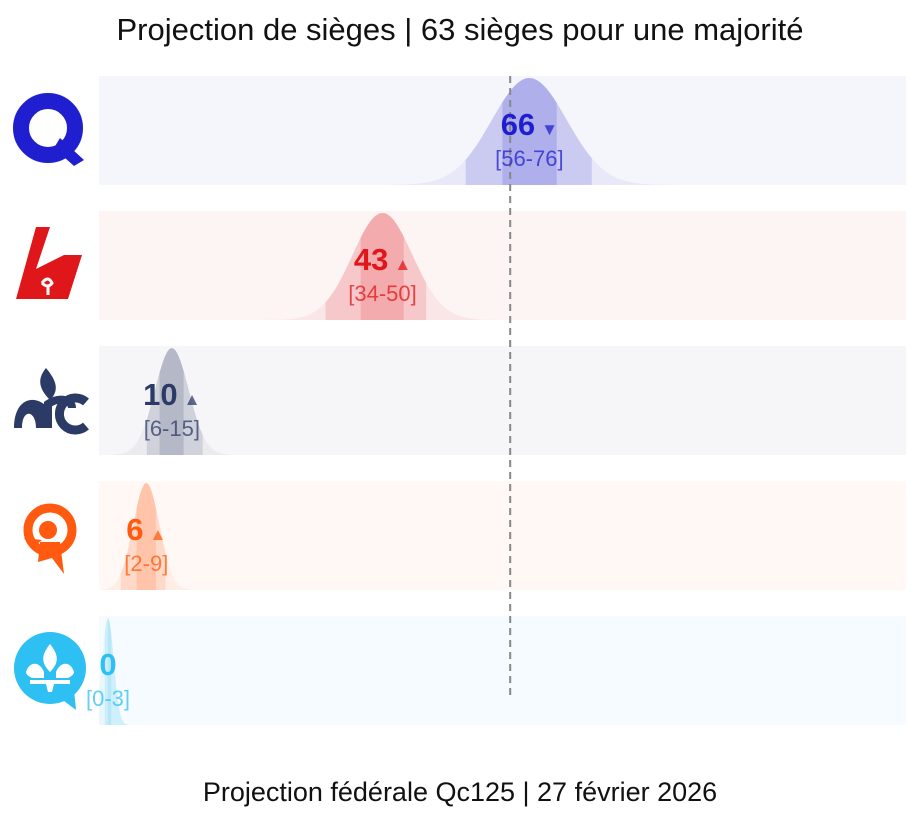  I want to click on pq-logo, so click(50, 671).